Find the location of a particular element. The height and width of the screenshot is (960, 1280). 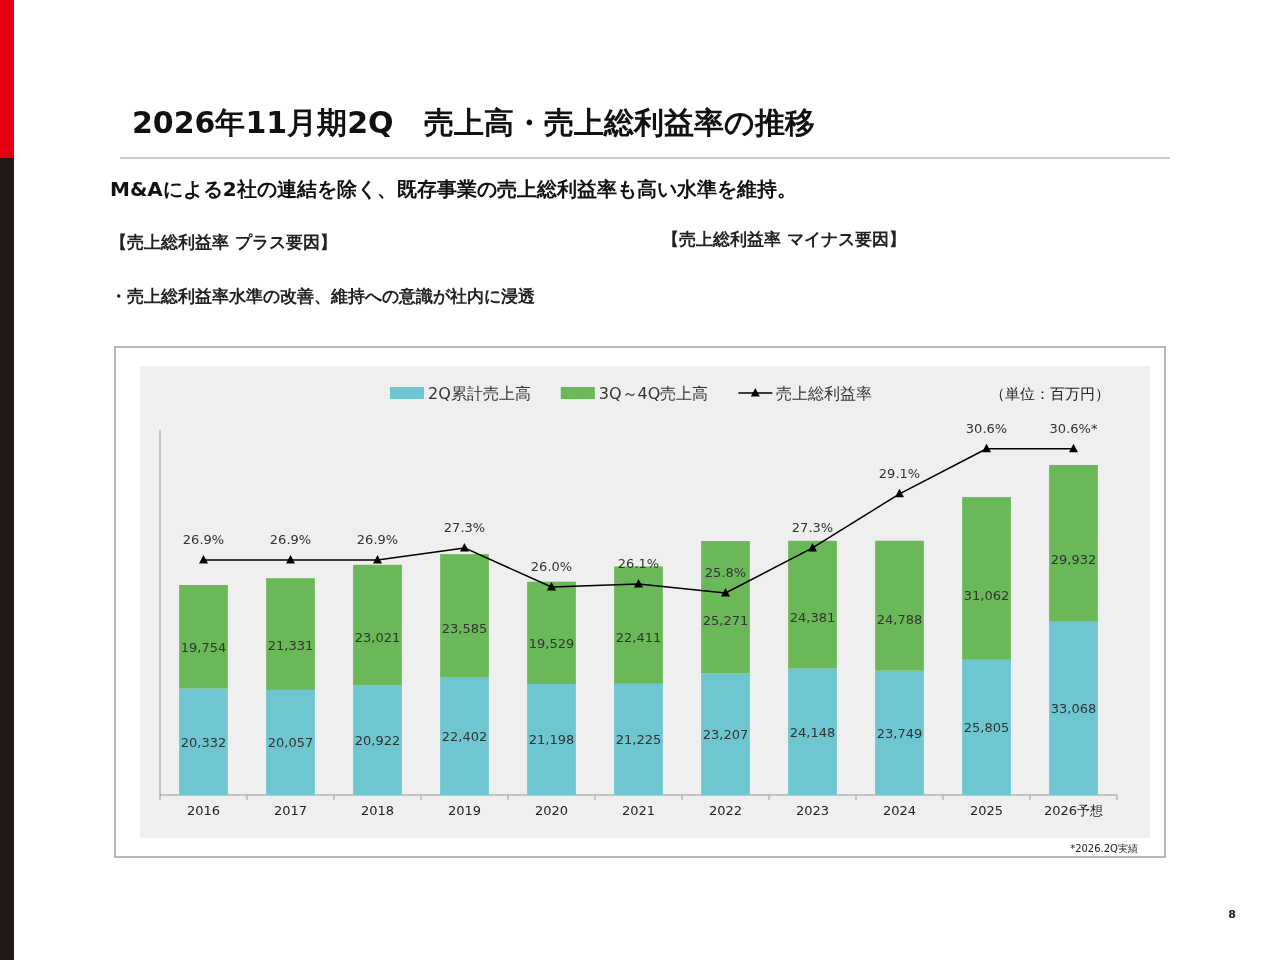

x-tick-label: 2023 is located at coordinates (812, 810).